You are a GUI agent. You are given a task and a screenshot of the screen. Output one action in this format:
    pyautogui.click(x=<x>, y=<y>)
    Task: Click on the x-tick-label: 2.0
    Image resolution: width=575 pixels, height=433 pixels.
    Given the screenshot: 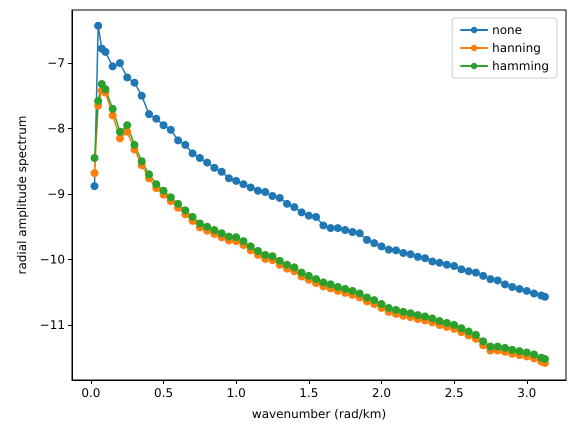 What is the action you would take?
    pyautogui.click(x=382, y=393)
    